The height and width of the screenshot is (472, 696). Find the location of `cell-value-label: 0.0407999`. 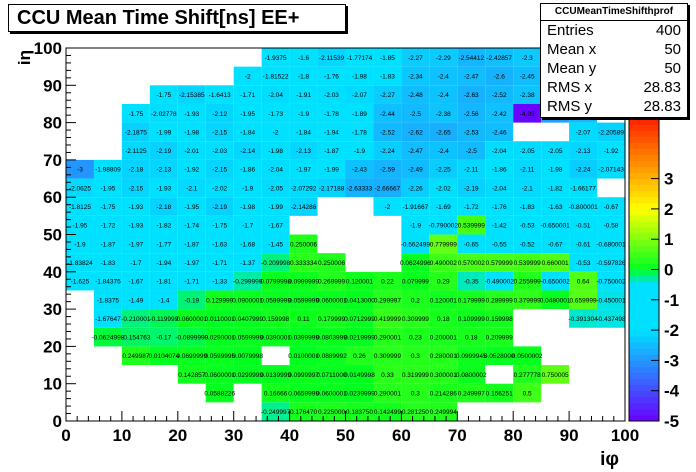

cell-value-label: 0.0407999 is located at coordinates (247, 319).